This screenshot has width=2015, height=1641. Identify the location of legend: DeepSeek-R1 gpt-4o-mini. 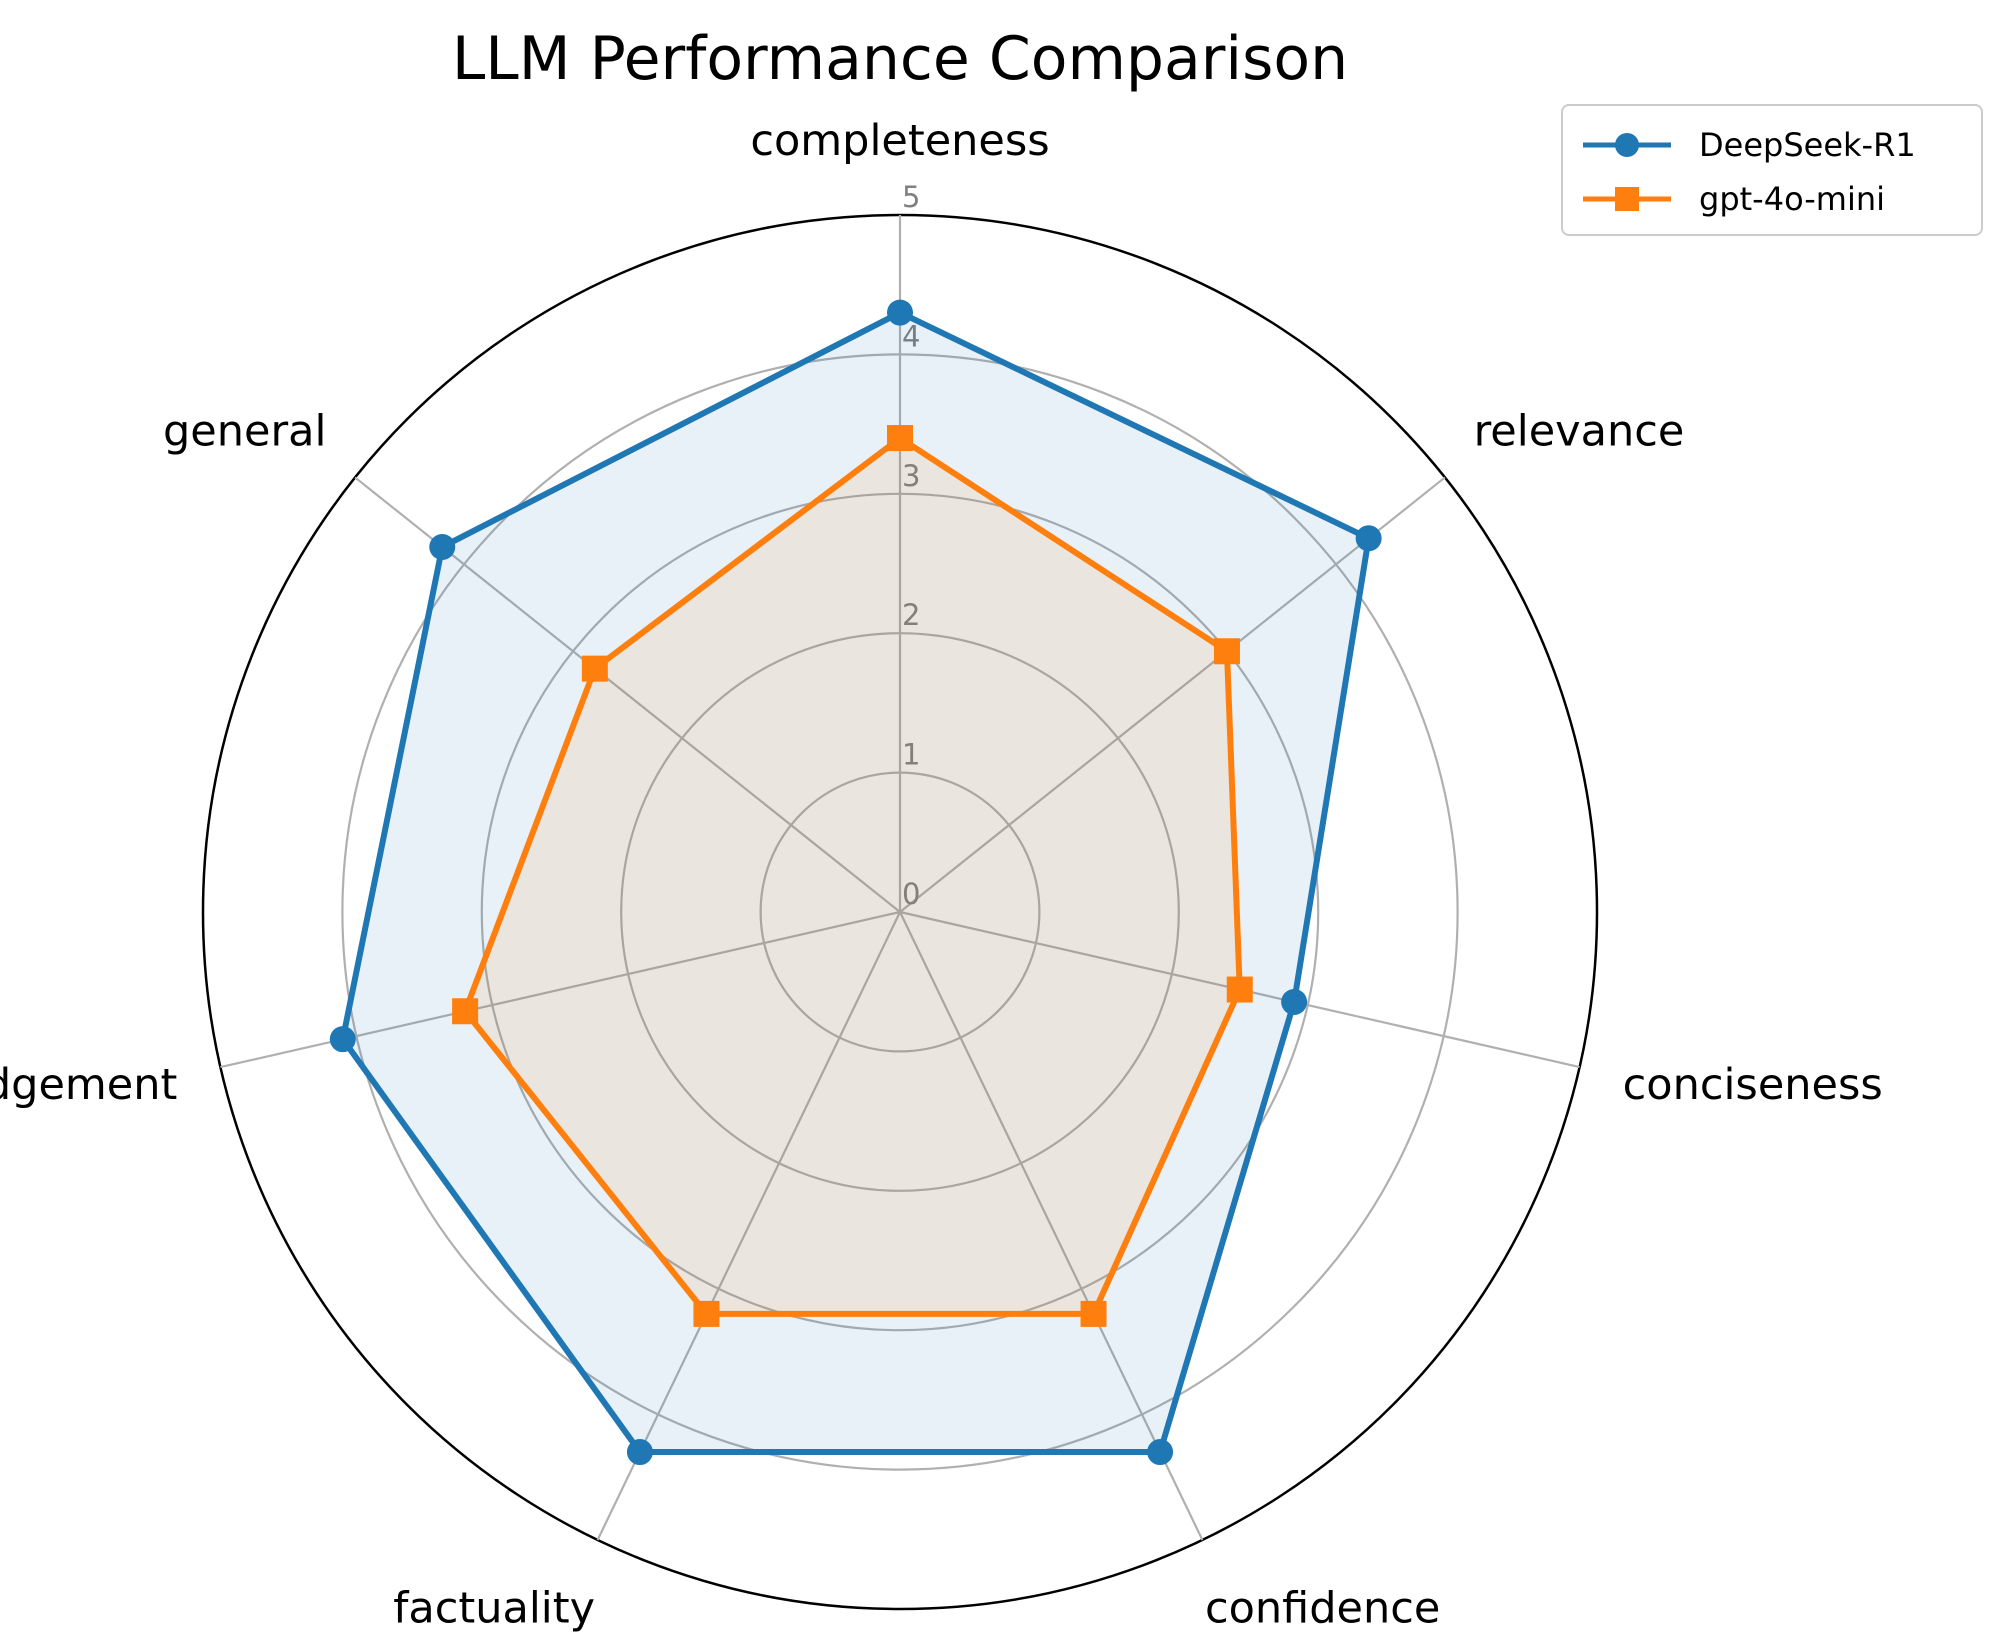
(1772, 170).